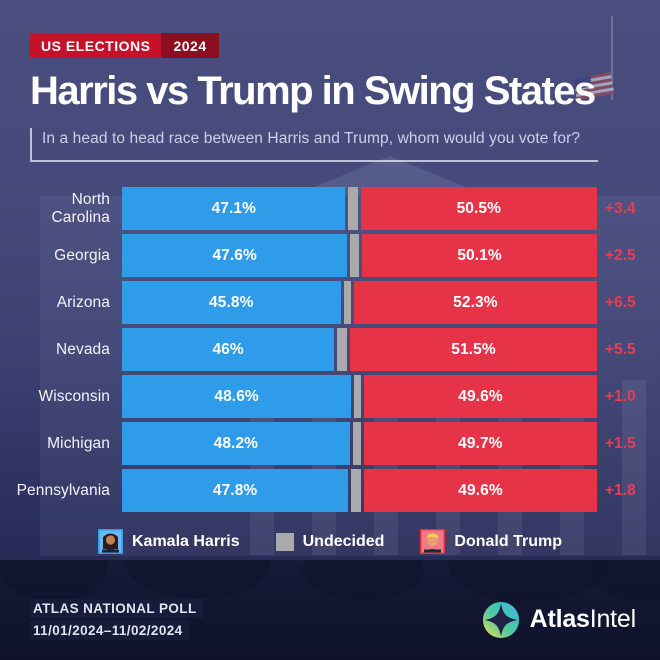  What do you see at coordinates (620, 396) in the screenshot?
I see `trump-margin-label: +1.0` at bounding box center [620, 396].